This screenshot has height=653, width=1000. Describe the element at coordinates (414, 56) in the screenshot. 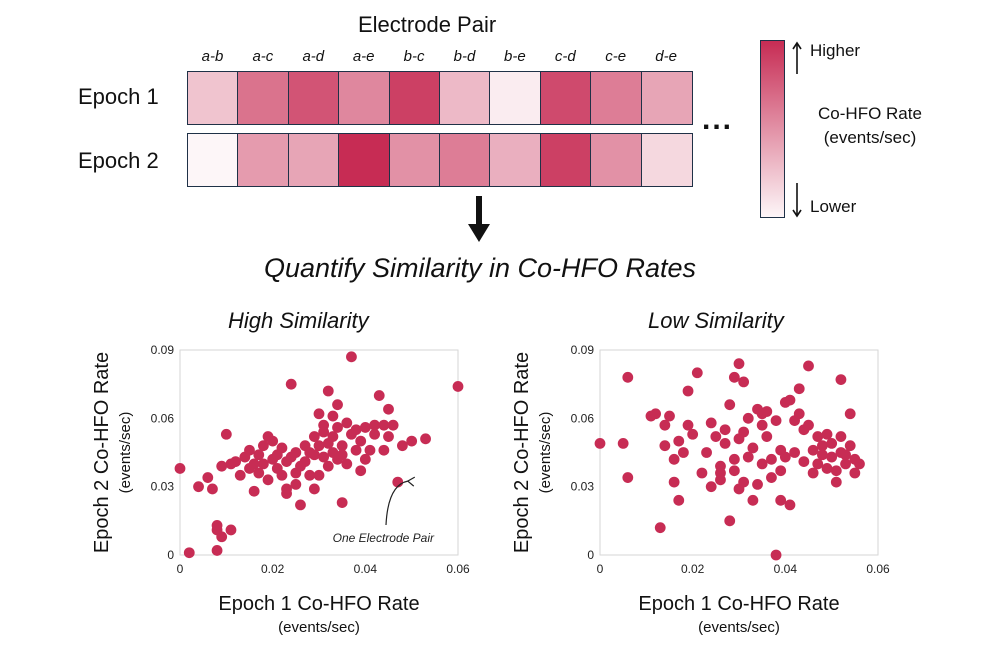

I see `pair-label-b-c: b-c` at that location.